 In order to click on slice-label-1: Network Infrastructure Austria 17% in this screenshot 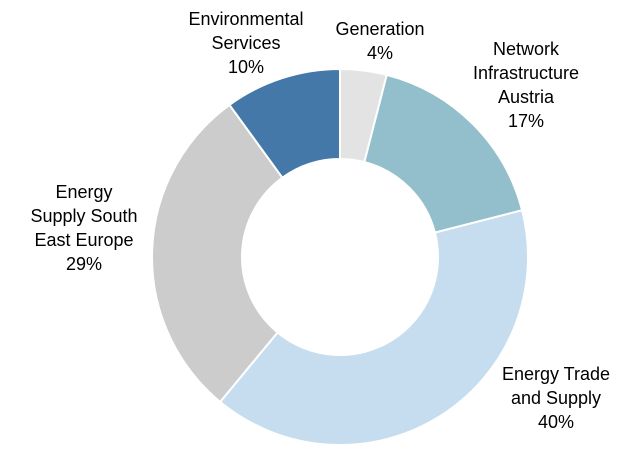, I will do `click(526, 85)`.